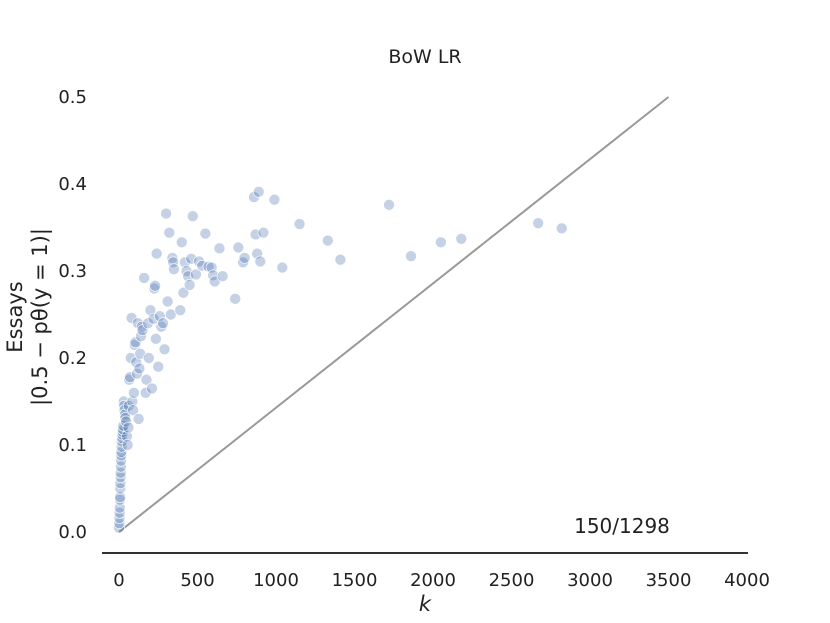 Image resolution: width=830 pixels, height=623 pixels. Describe the element at coordinates (622, 526) in the screenshot. I see `count-annotation: 150/1298` at that location.